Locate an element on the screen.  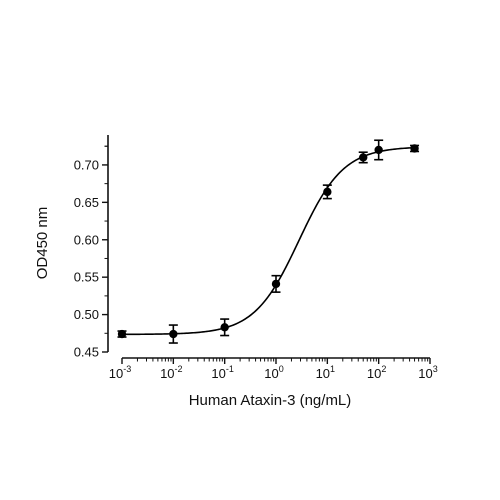
x-tick-label: 10⁻³ is located at coordinates (120, 372).